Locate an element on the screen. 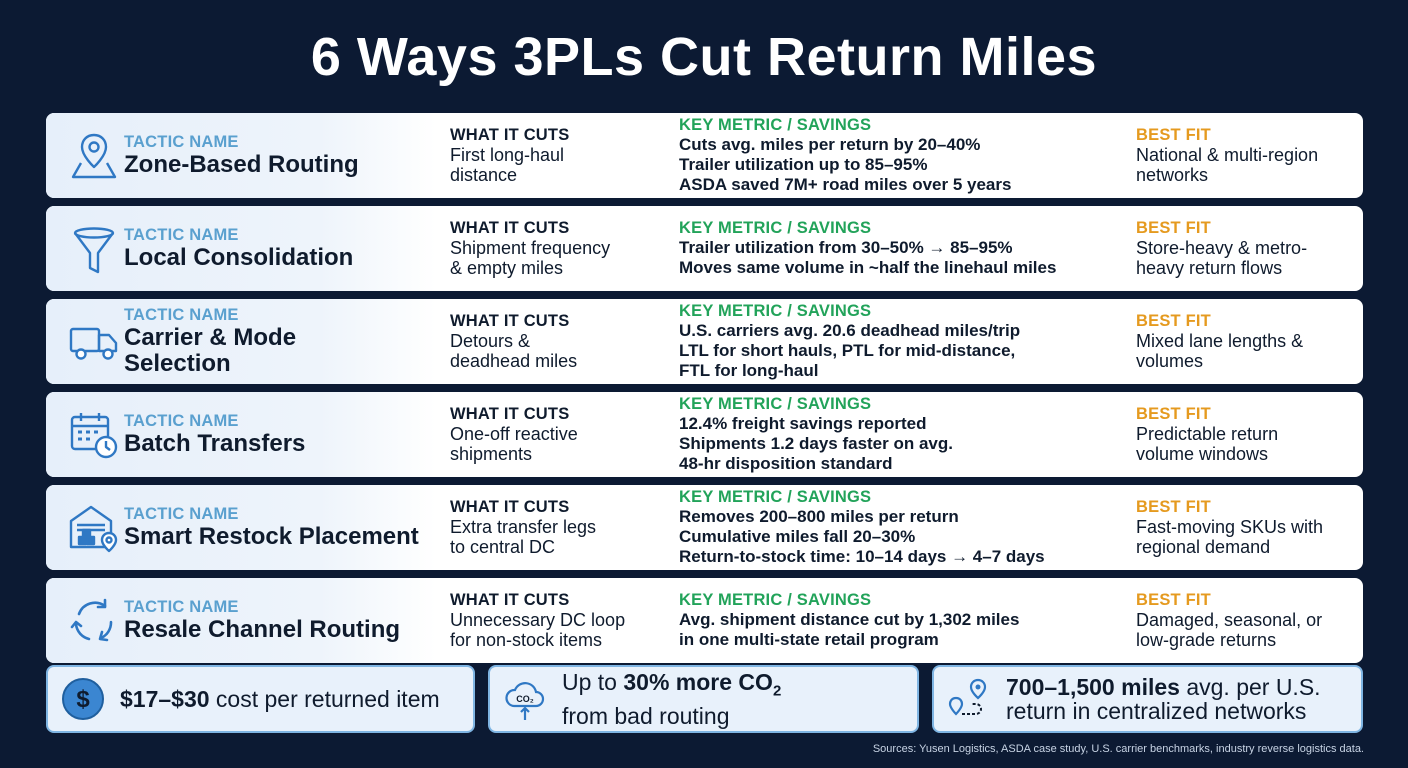 The height and width of the screenshot is (768, 1408). map-pin-icon is located at coordinates (94, 155).